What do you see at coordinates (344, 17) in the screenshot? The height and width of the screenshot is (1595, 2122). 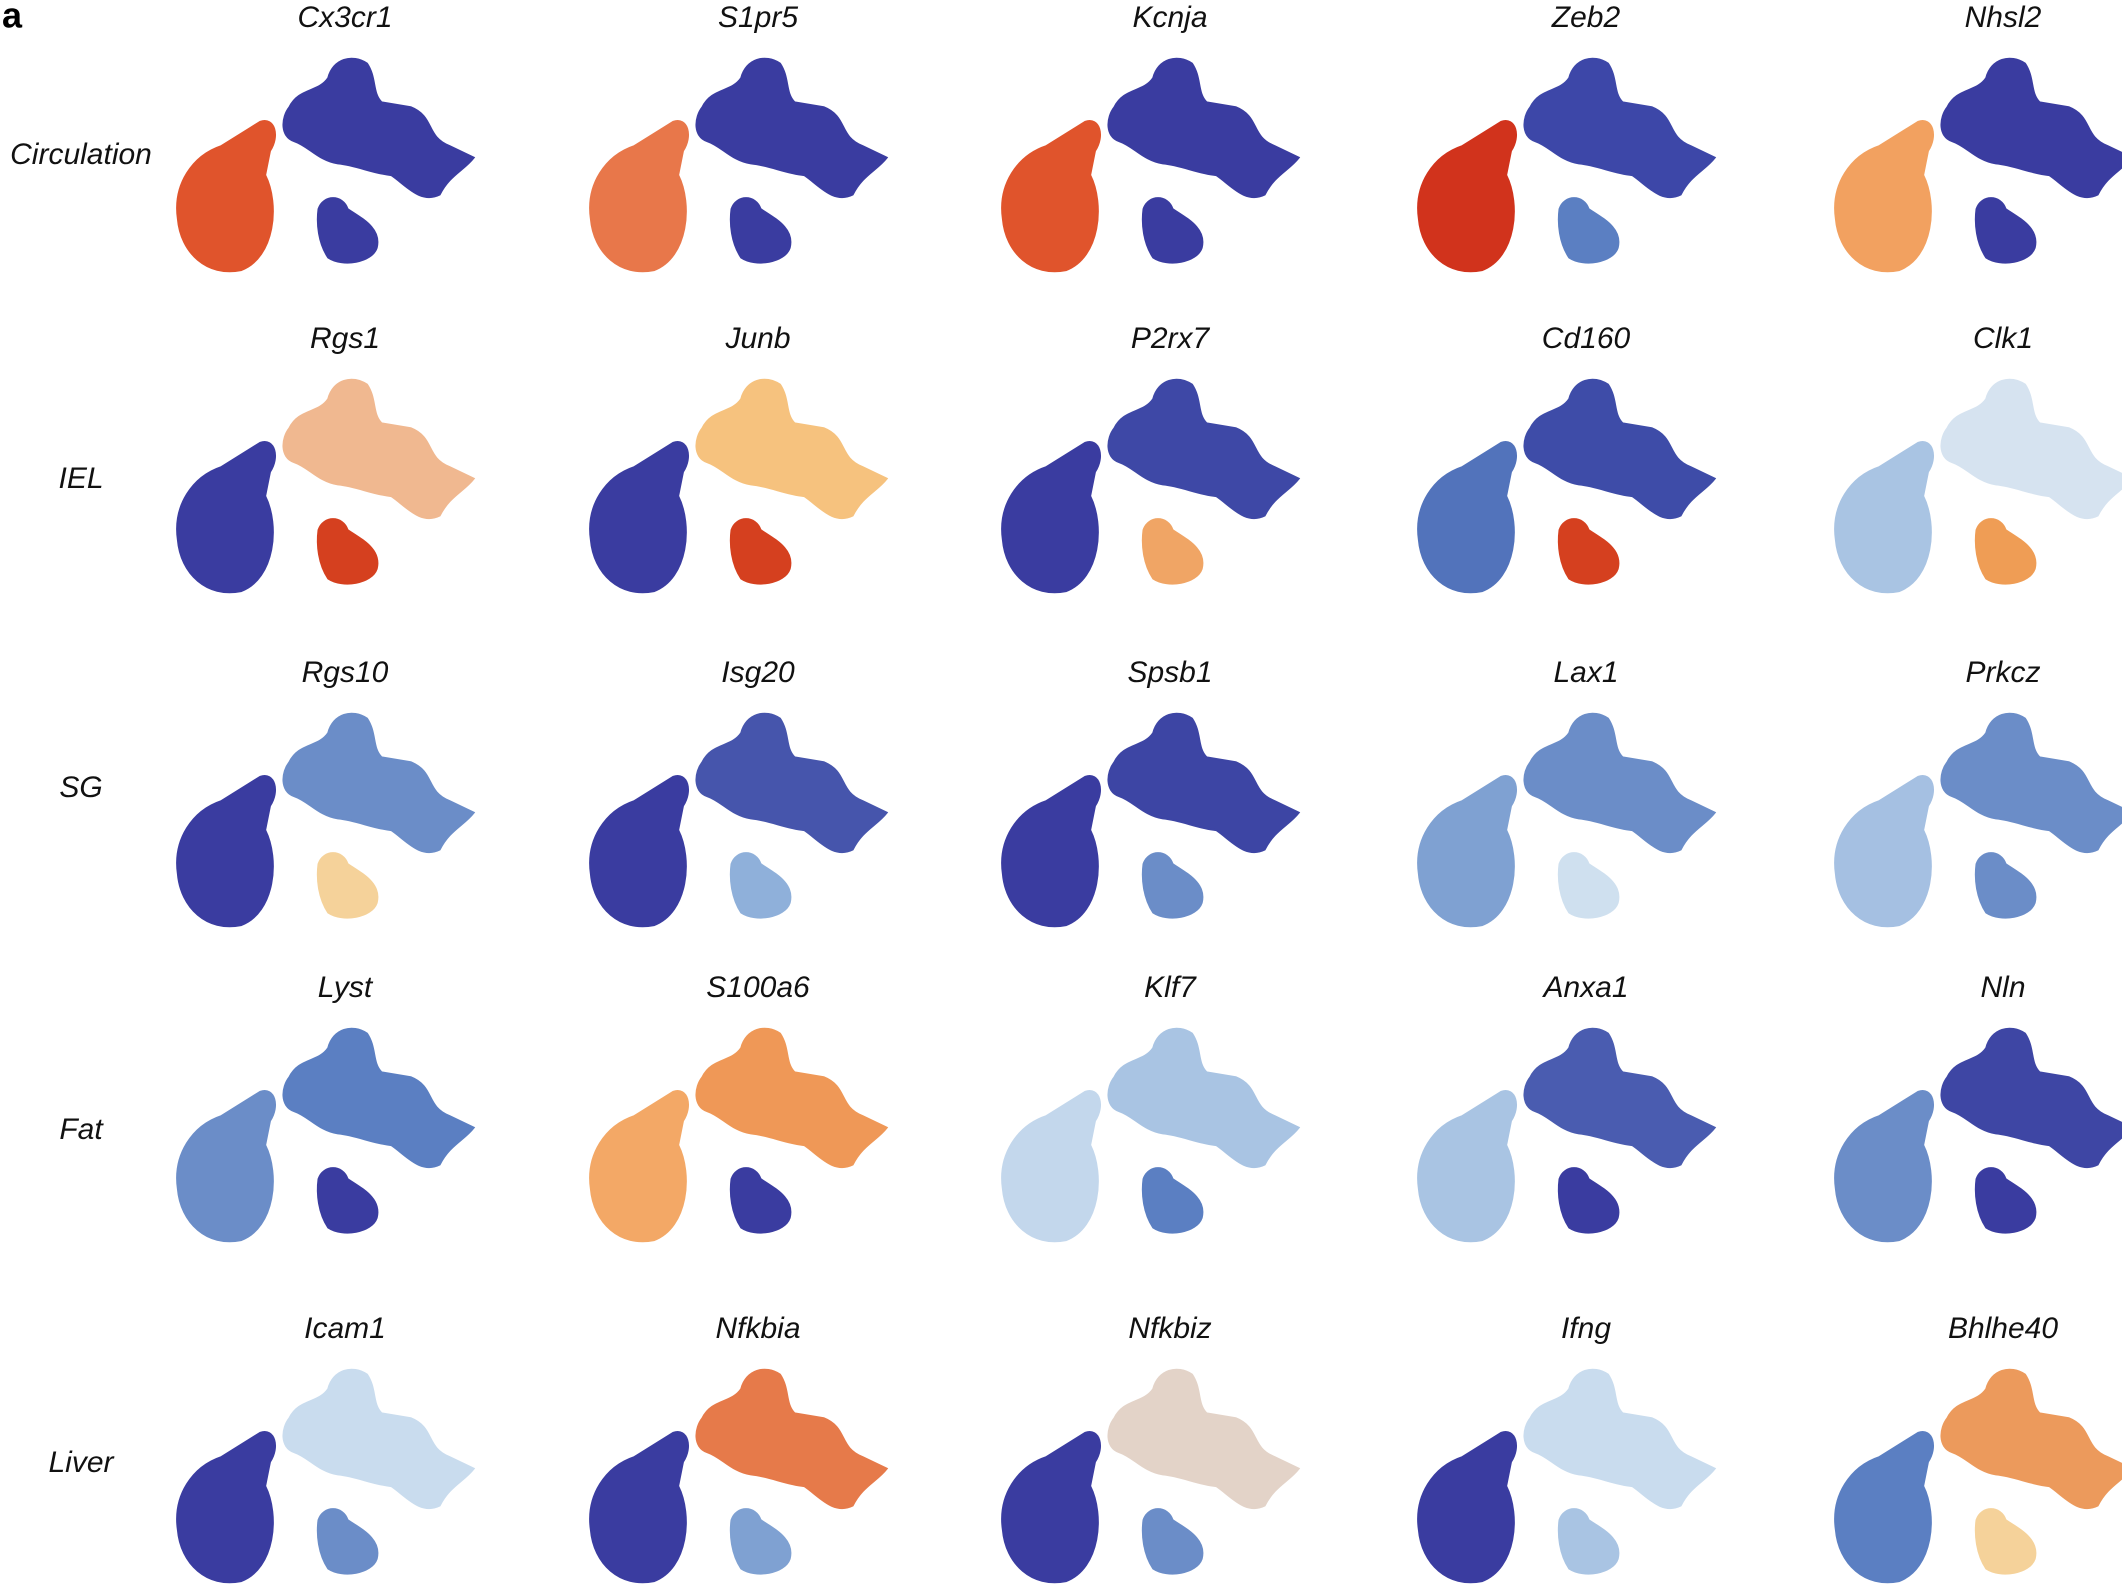 I see `gene-title: Cx3cr1` at bounding box center [344, 17].